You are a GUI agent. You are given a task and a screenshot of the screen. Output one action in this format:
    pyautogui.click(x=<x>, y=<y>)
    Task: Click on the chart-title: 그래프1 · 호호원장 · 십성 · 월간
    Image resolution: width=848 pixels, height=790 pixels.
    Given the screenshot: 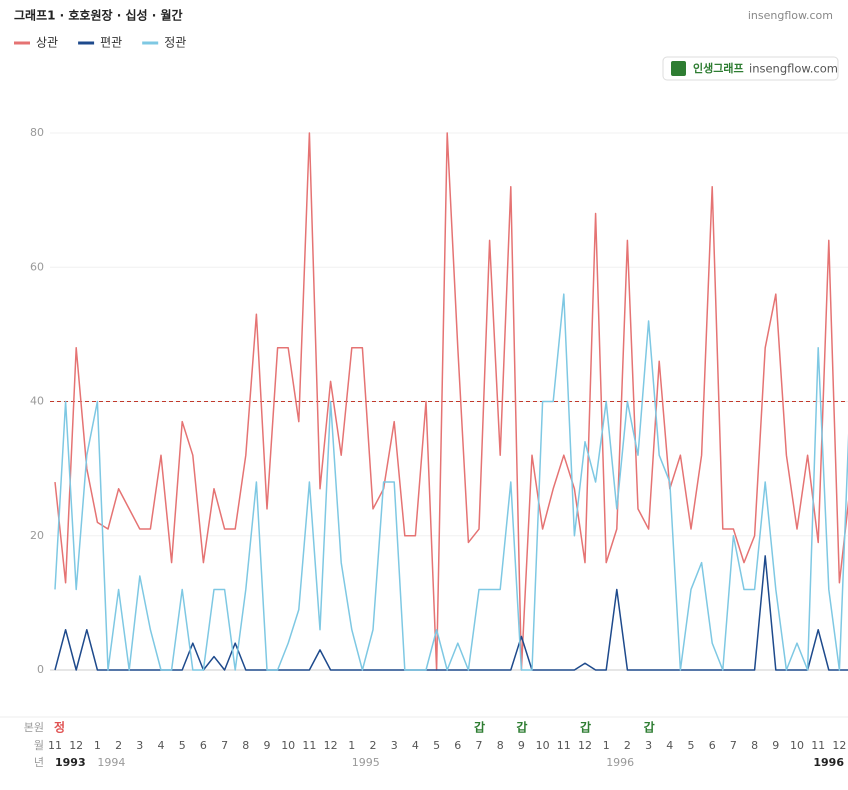 What is the action you would take?
    pyautogui.click(x=98, y=15)
    